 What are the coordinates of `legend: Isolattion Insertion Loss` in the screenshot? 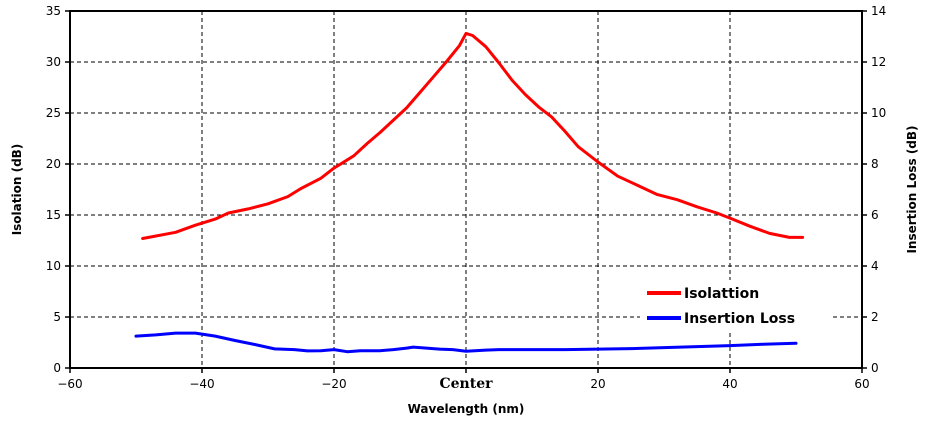 It's located at (735, 305).